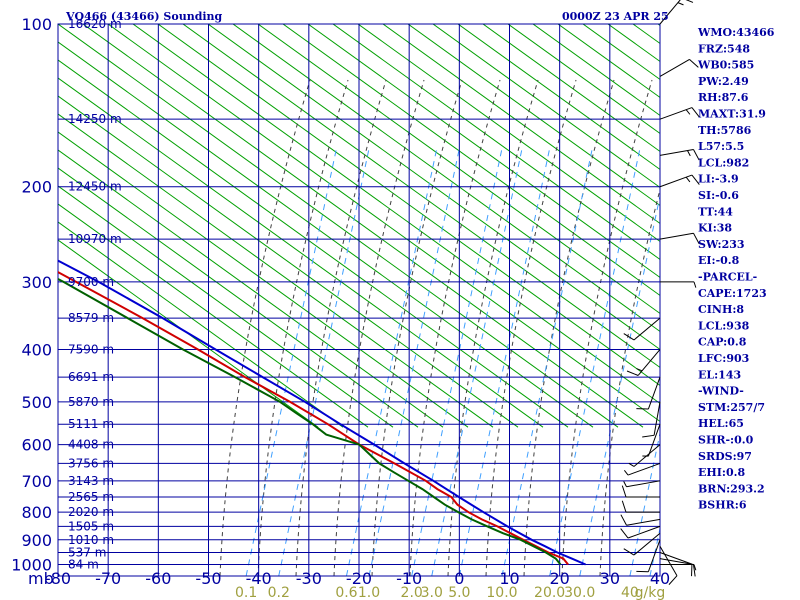 The image size is (800, 600). I want to click on sounding-index: EL:143, so click(719, 374).